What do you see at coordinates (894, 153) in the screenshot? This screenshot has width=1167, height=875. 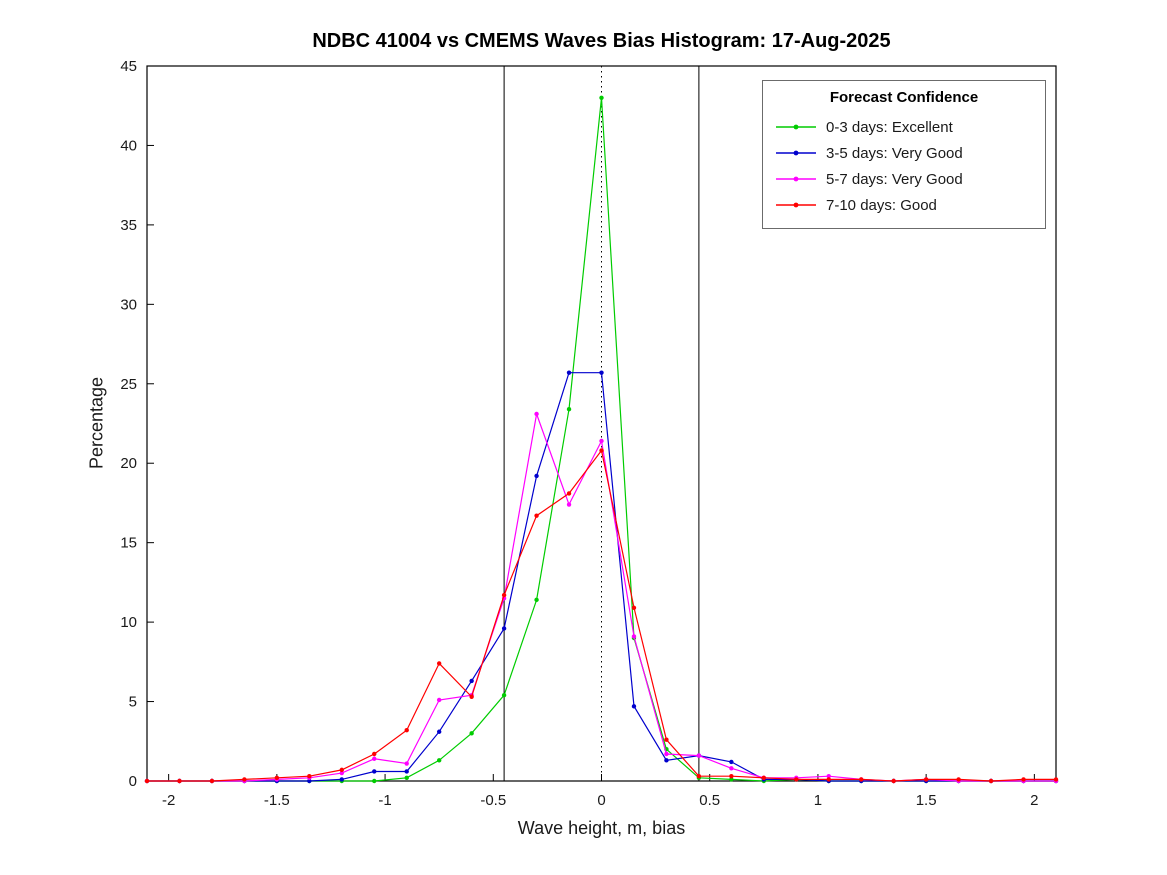 I see `legend-item-label: 3-5 days: Very Good` at bounding box center [894, 153].